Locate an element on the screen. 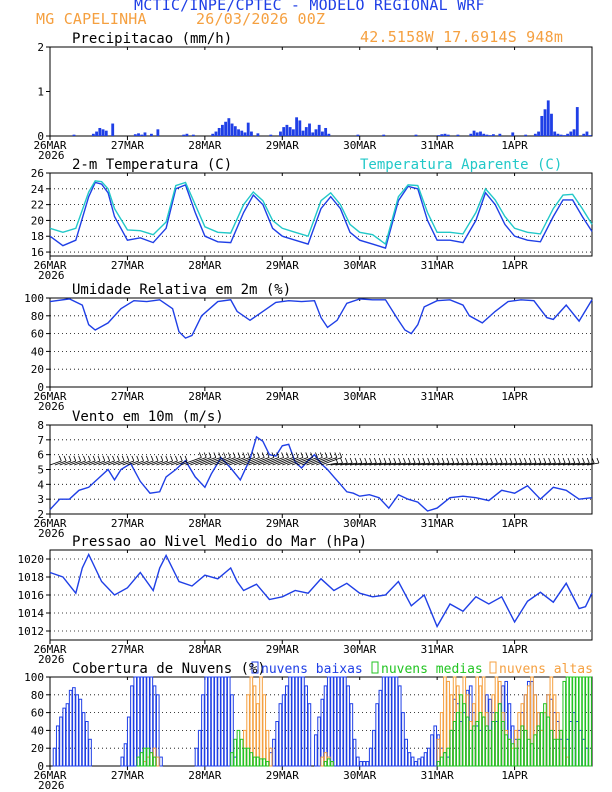 The height and width of the screenshot is (792, 612). run-date: 26/03/2026 00Z is located at coordinates (261, 19).